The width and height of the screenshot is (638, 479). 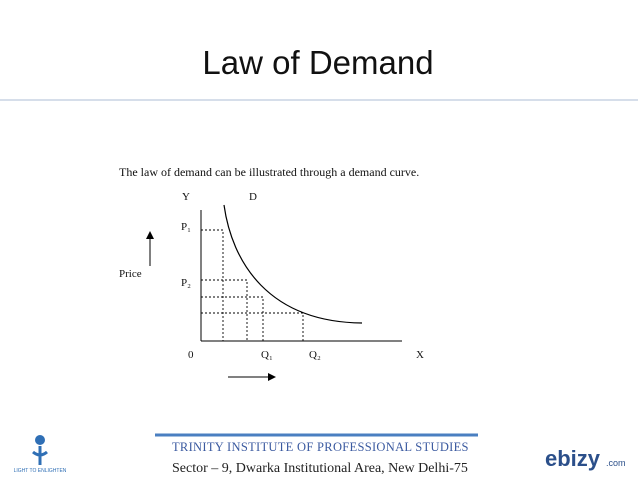 I want to click on quantity-label: Q₁, so click(x=267, y=355).